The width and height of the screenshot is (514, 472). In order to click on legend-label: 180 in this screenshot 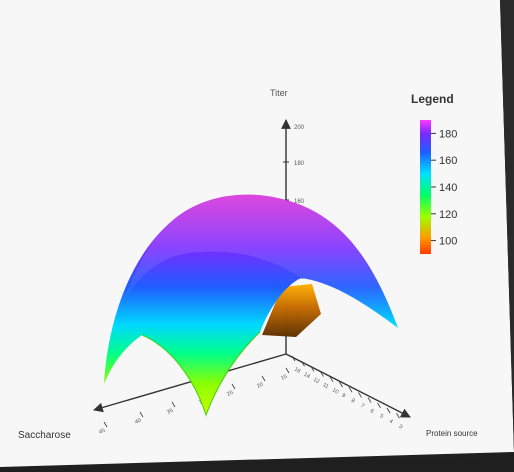, I will do `click(448, 134)`.